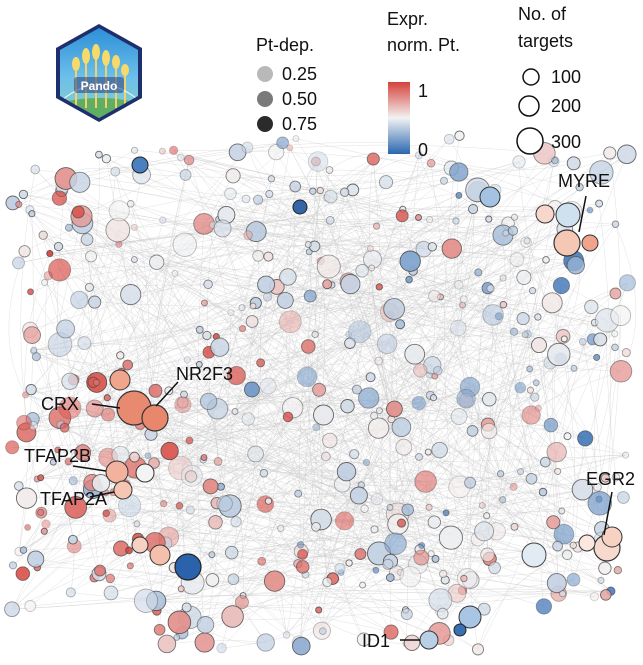  Describe the element at coordinates (123, 490) in the screenshot. I see `node-tfap2a` at that location.